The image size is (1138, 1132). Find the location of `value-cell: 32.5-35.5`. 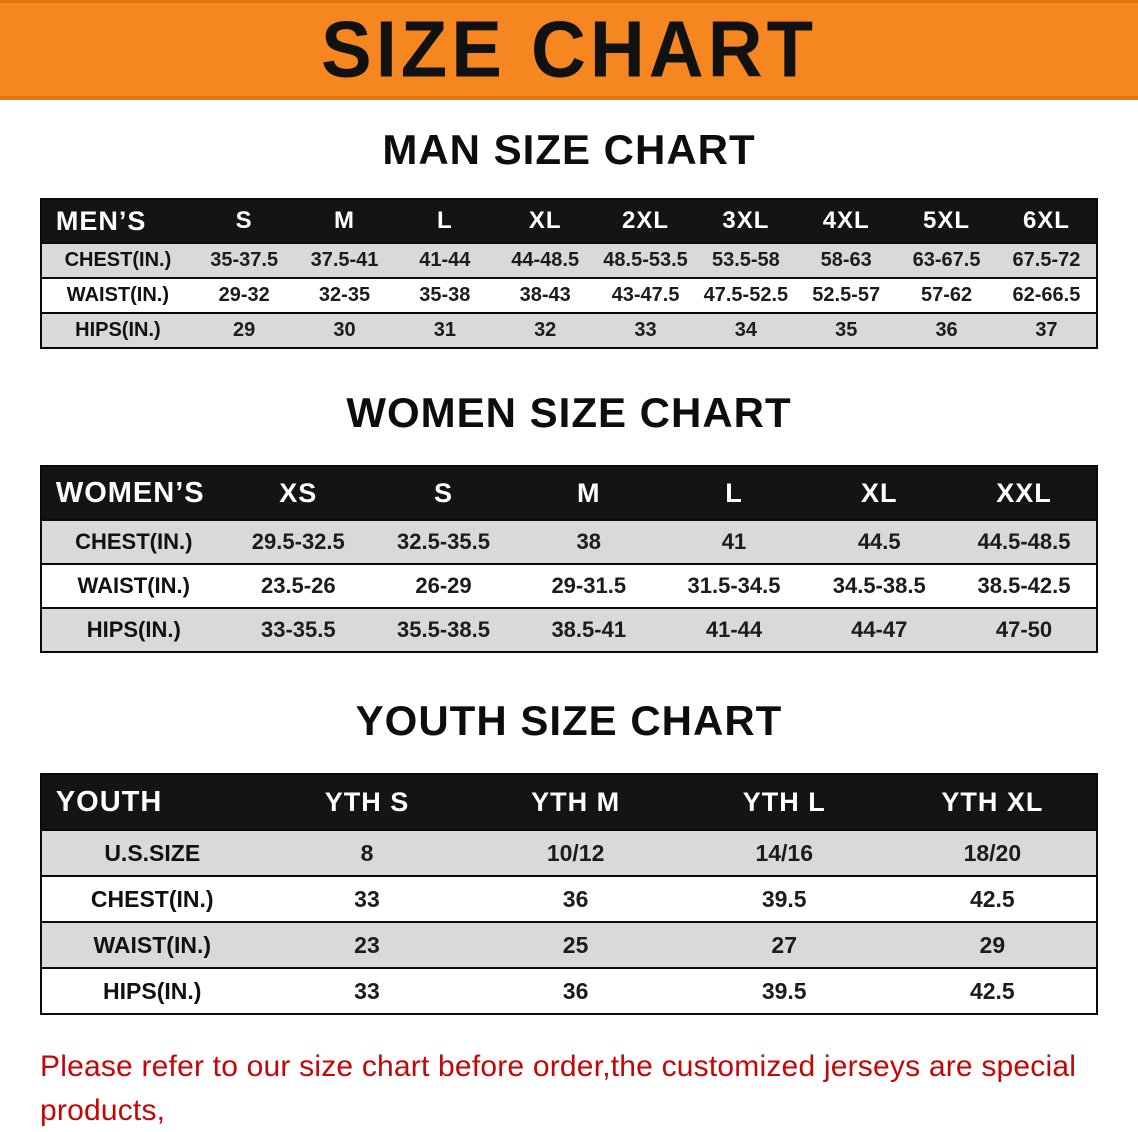

value-cell: 32.5-35.5 is located at coordinates (443, 541).